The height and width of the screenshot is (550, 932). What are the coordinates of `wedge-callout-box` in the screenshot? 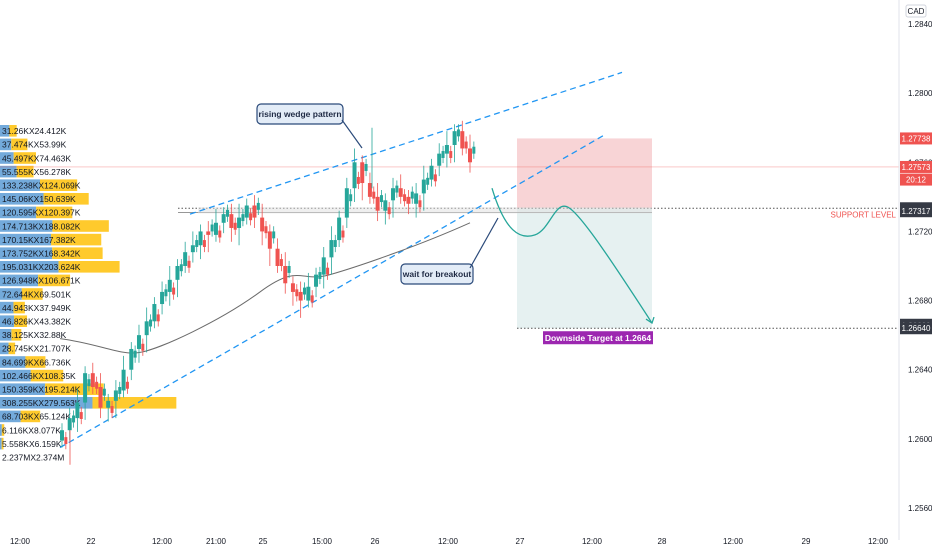 It's located at (300, 114).